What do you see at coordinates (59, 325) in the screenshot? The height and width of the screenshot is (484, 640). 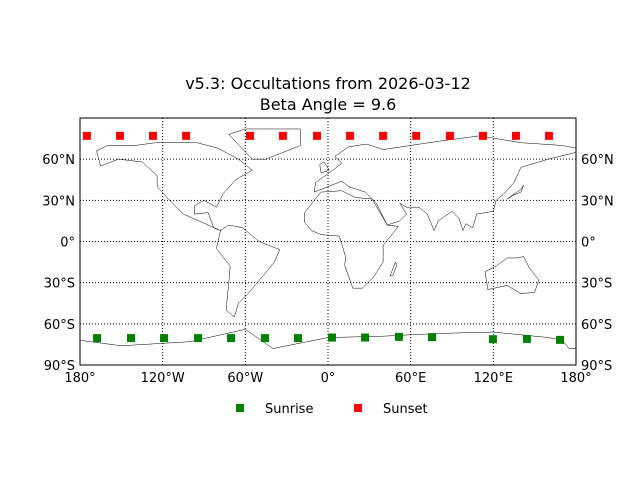 I see `y-tick-label-left: 60°S` at bounding box center [59, 325].